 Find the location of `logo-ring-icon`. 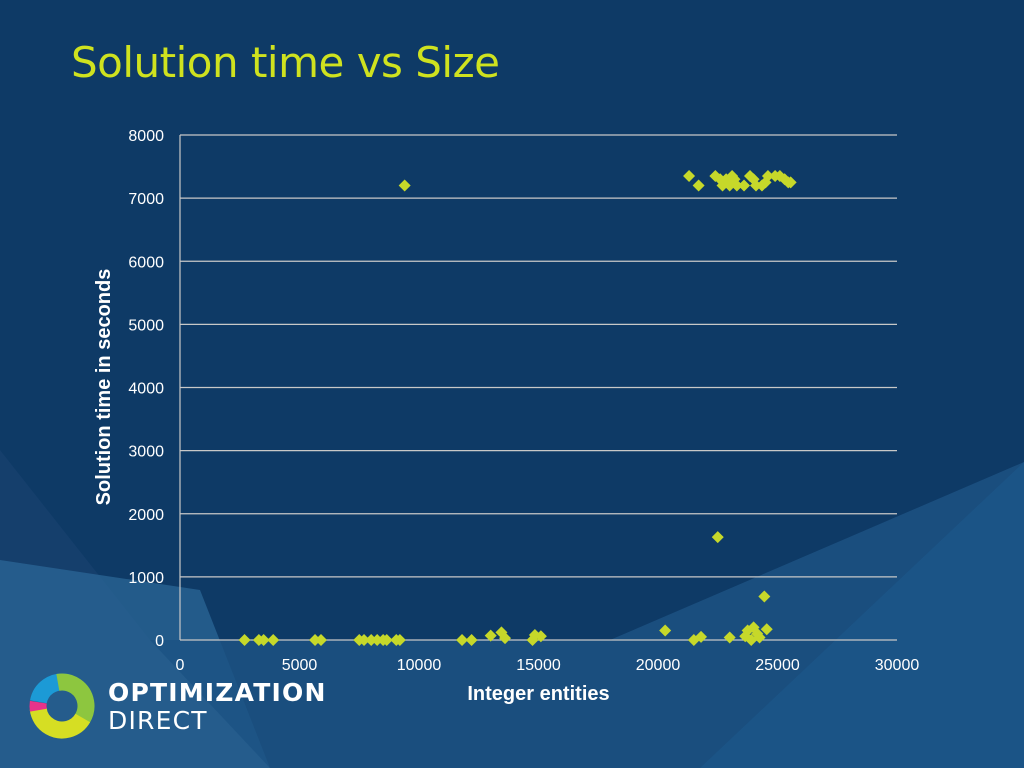

logo-ring-icon is located at coordinates (62, 706).